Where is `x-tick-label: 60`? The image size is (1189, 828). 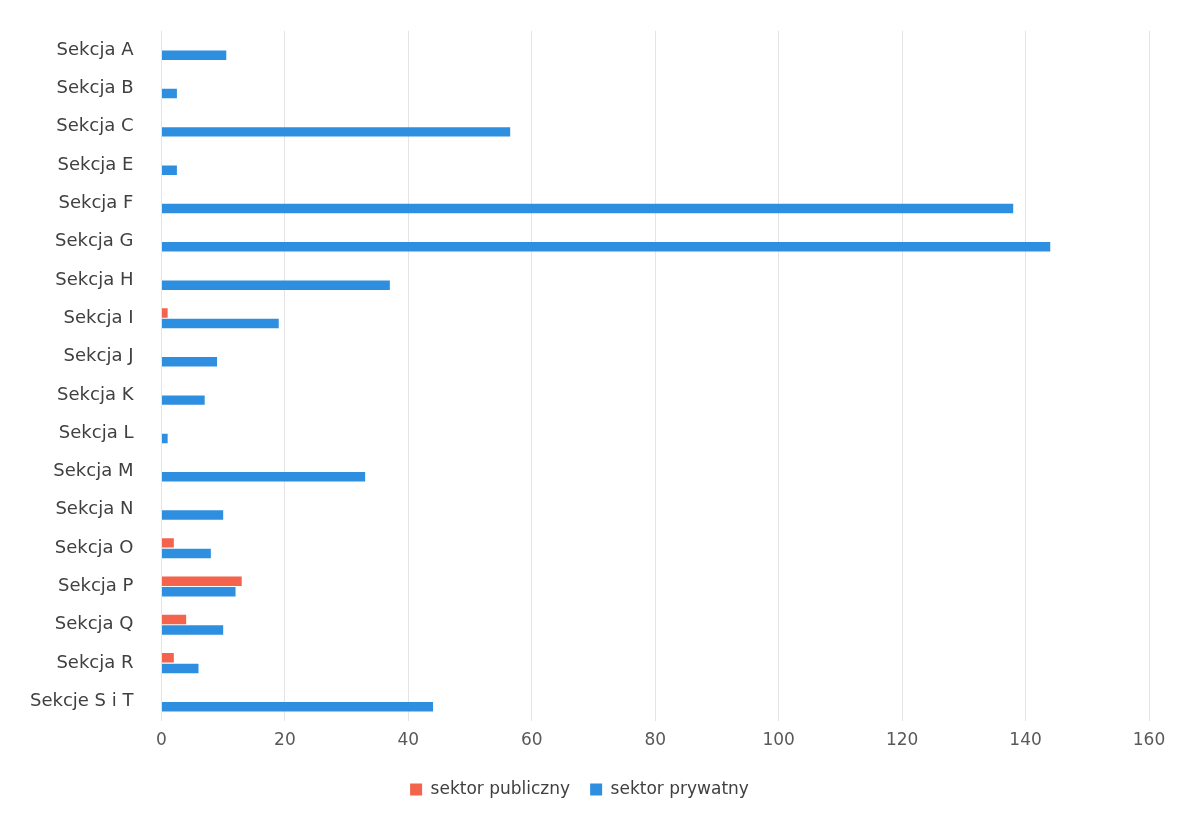
x-tick-label: 60 is located at coordinates (531, 739).